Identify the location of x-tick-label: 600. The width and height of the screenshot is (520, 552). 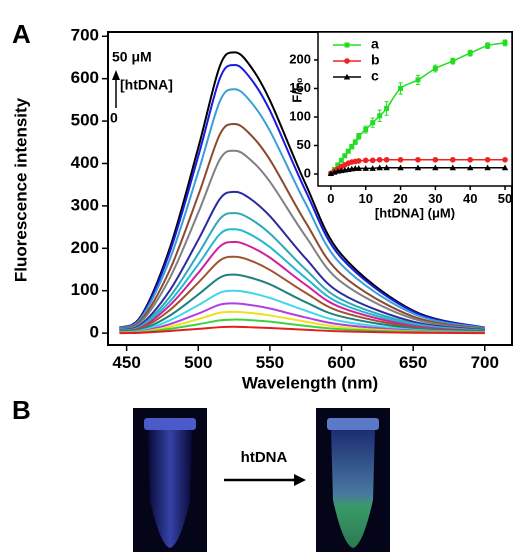
(341, 362).